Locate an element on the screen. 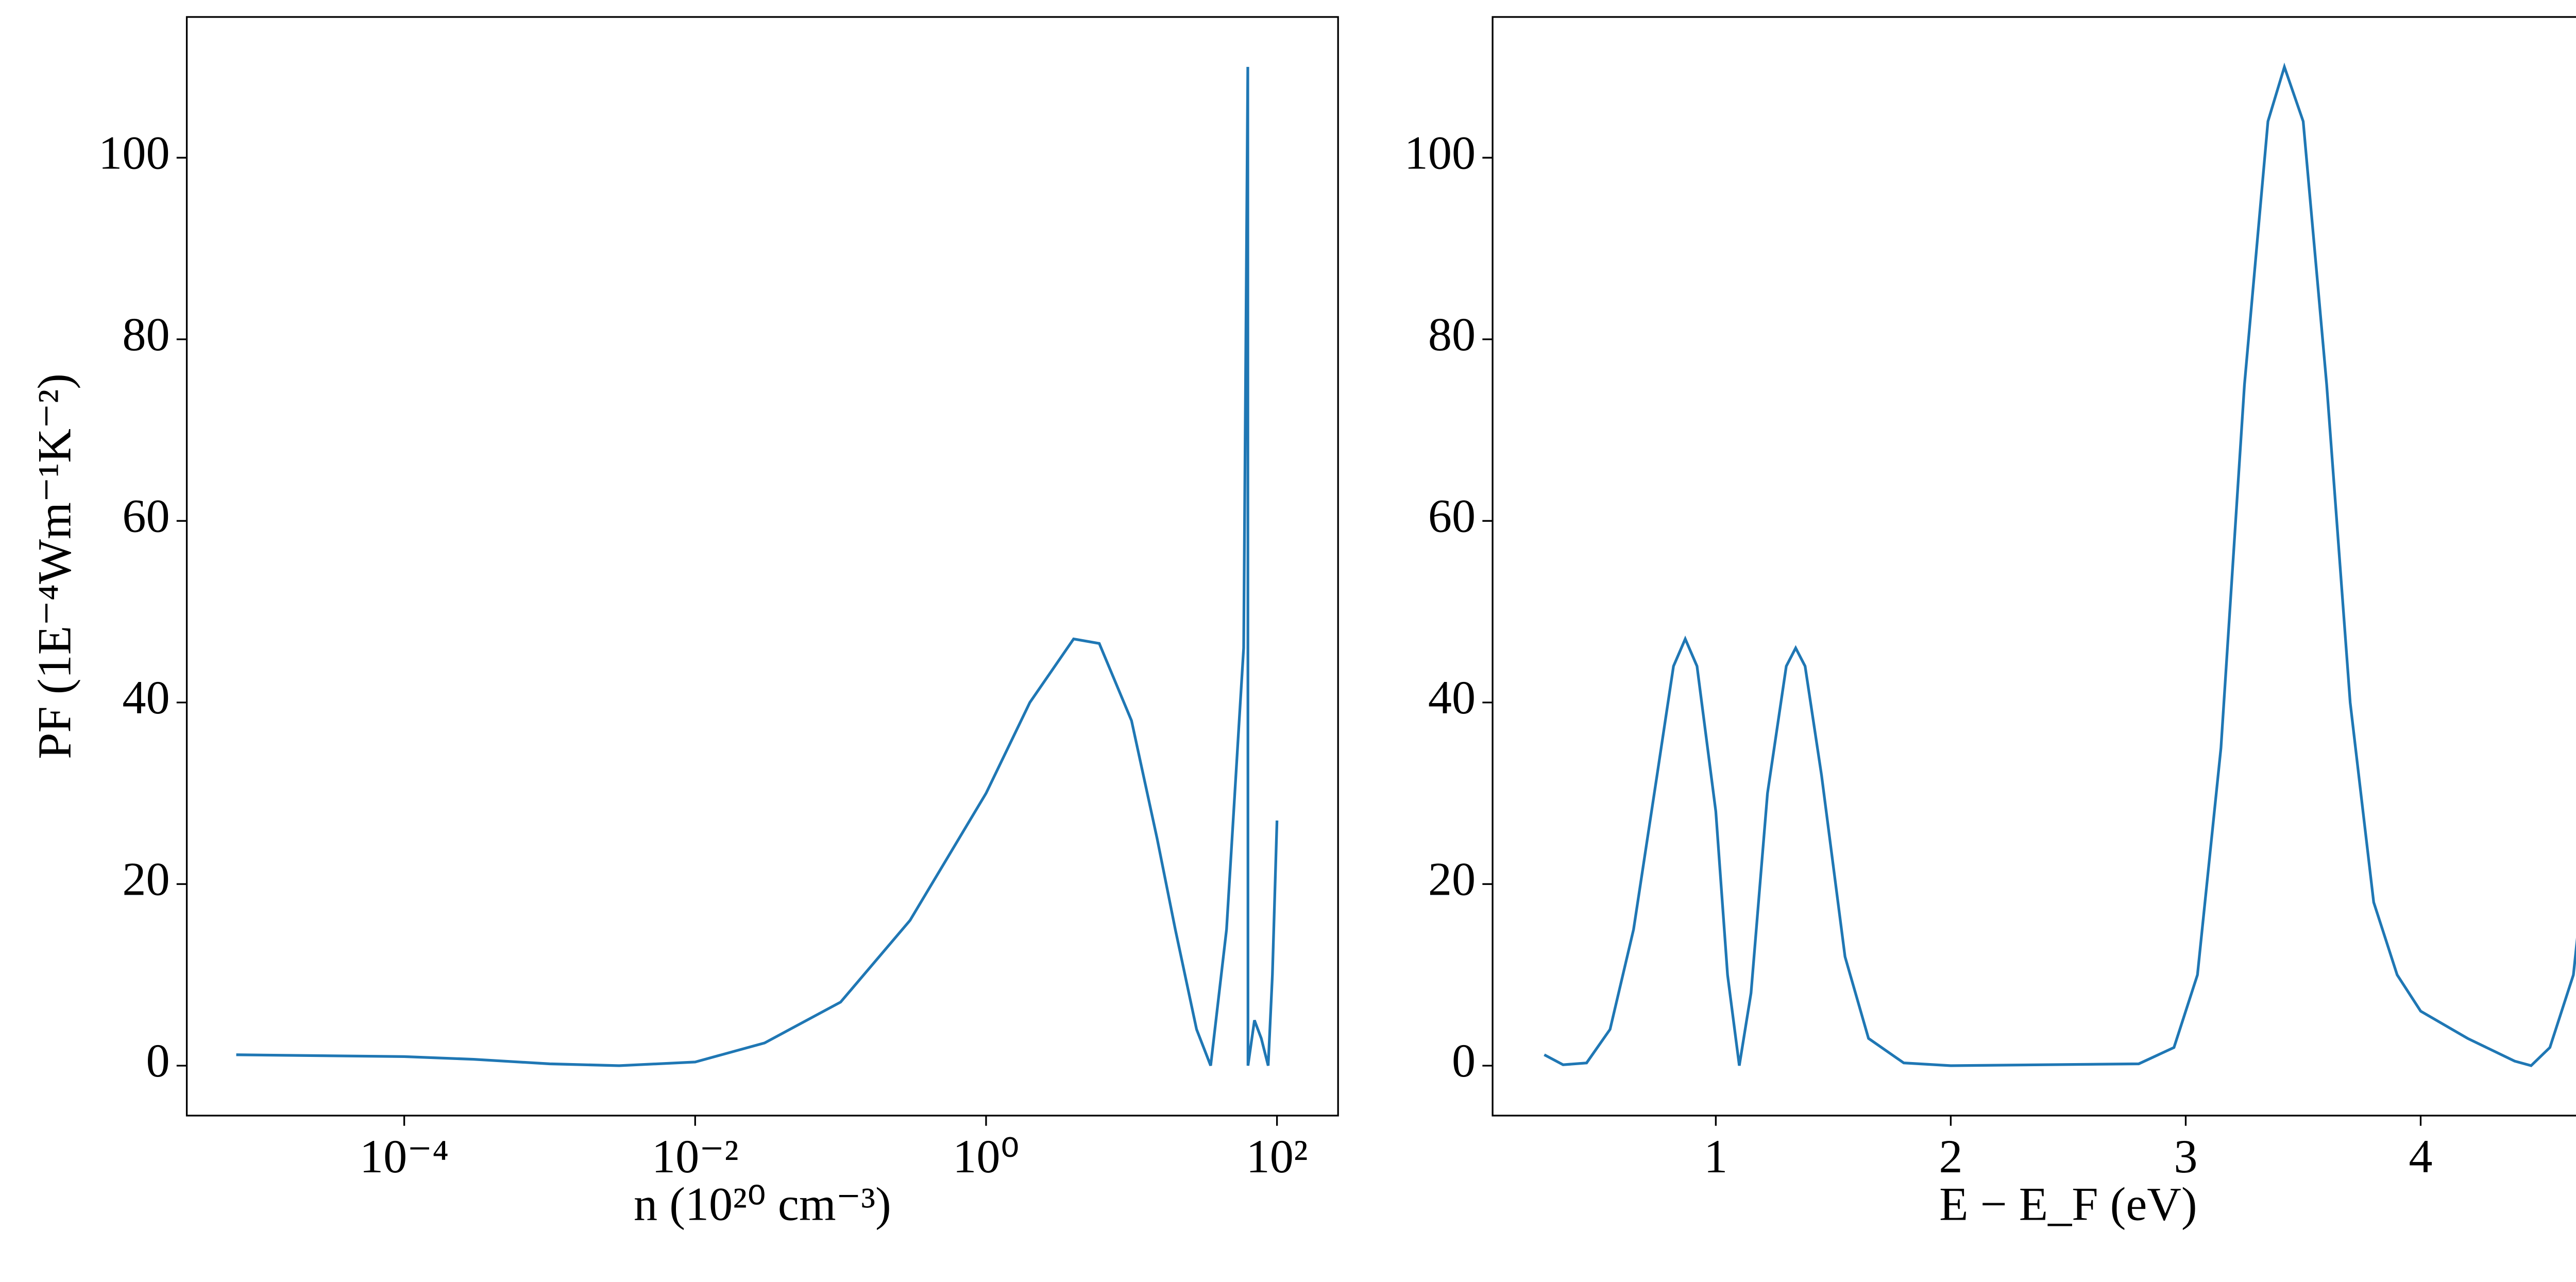  x-tick-label: 3 is located at coordinates (2185, 1156).